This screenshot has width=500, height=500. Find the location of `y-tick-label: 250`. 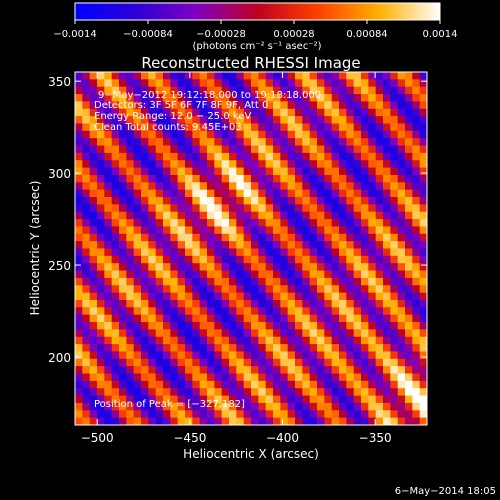

y-tick-label: 250 is located at coordinates (59, 266).